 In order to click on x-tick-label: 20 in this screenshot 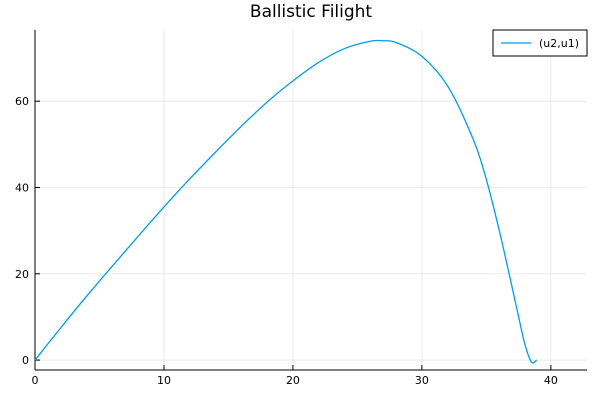, I will do `click(293, 380)`.